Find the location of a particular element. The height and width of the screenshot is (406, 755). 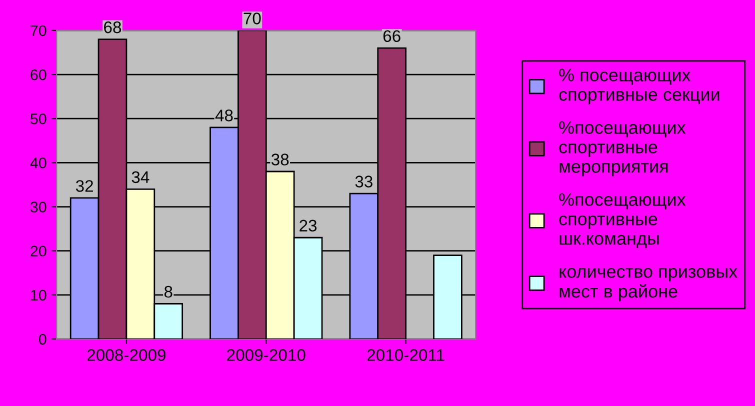

data-label: 33 is located at coordinates (363, 182).